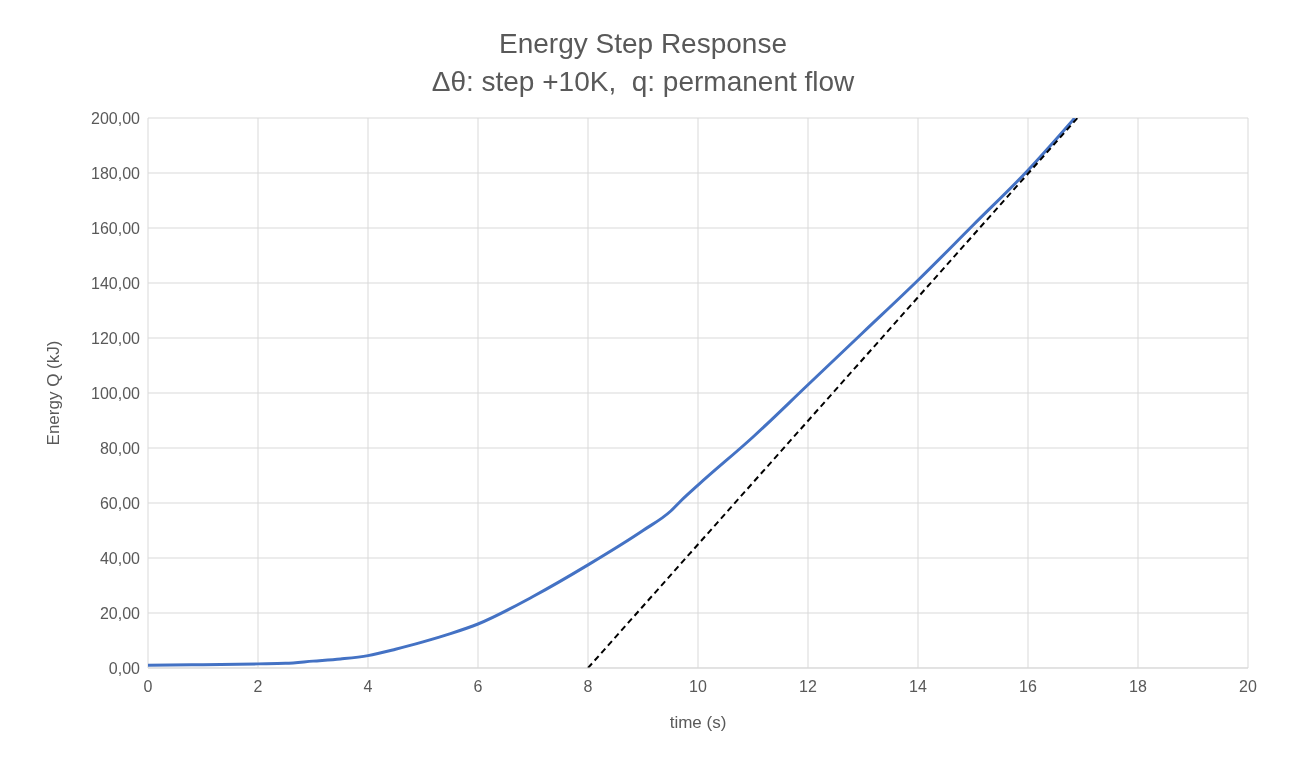 The height and width of the screenshot is (784, 1290). I want to click on x-tick-label: 6, so click(478, 686).